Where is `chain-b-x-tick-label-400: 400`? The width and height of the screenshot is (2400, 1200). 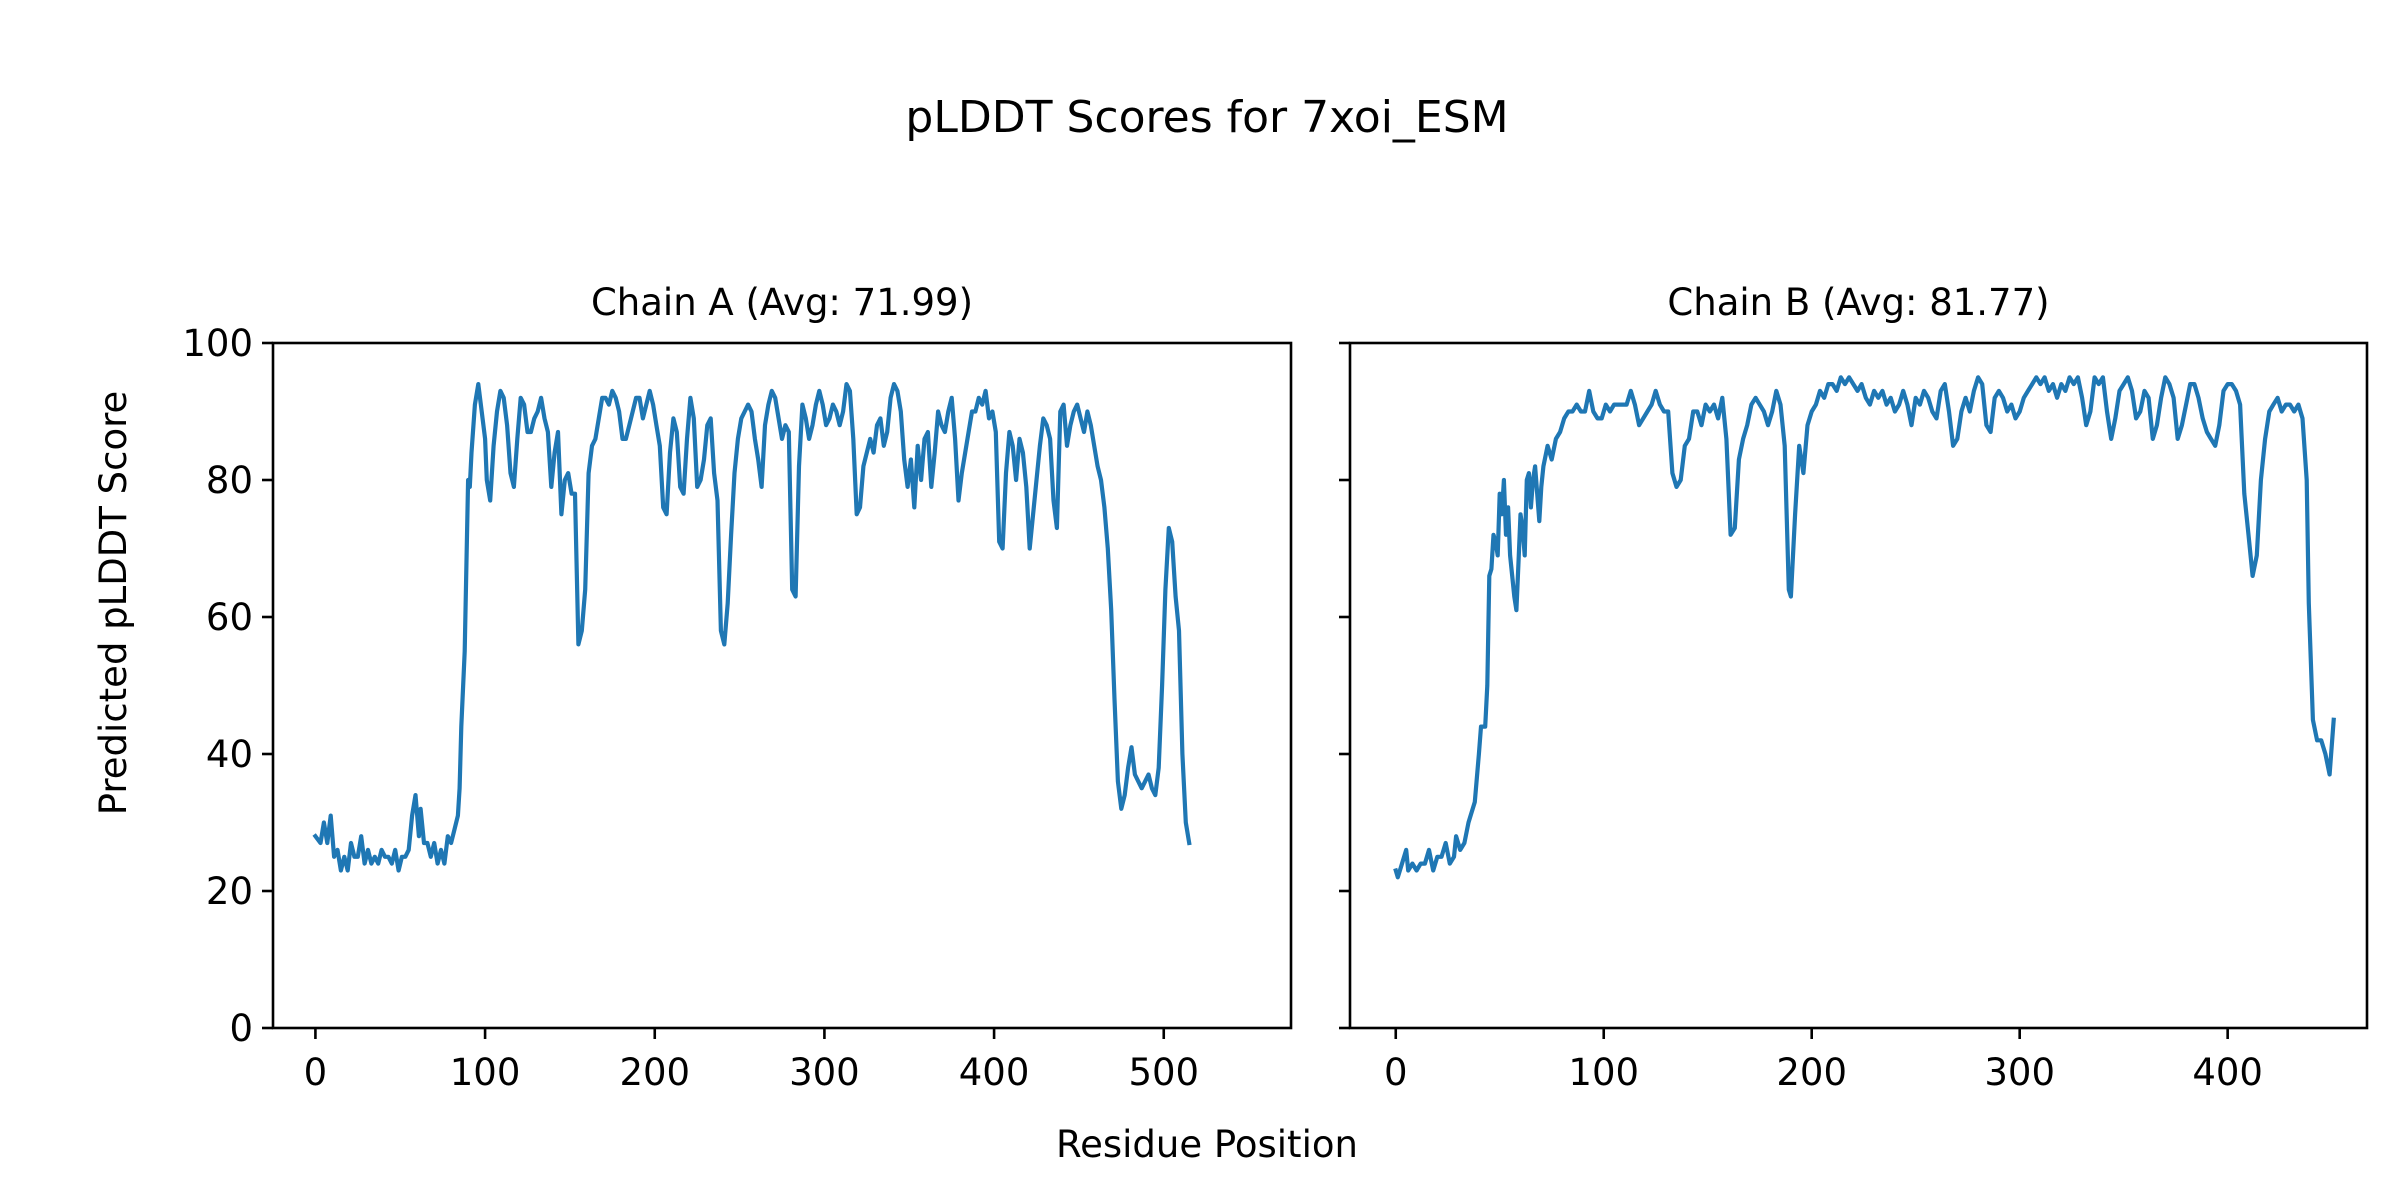
chain-b-x-tick-label-400: 400 is located at coordinates (2227, 1072).